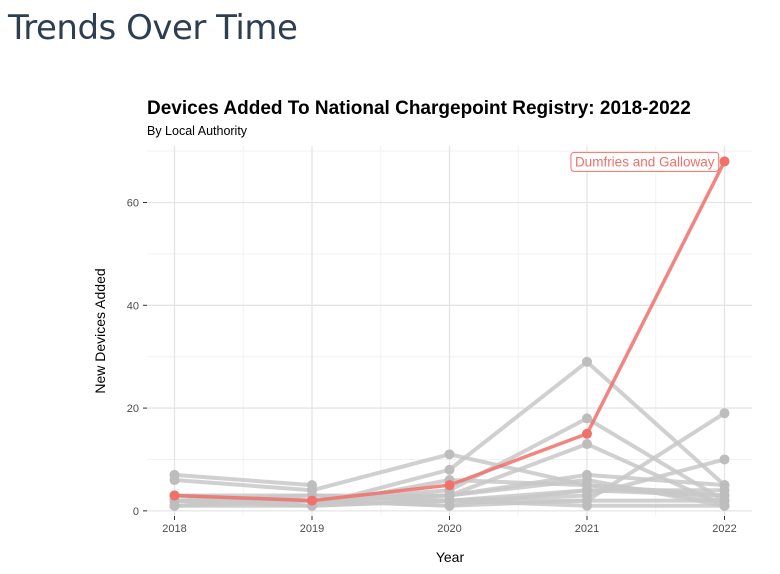 The image size is (780, 574). Describe the element at coordinates (312, 529) in the screenshot. I see `x-tick-label: 2019` at that location.